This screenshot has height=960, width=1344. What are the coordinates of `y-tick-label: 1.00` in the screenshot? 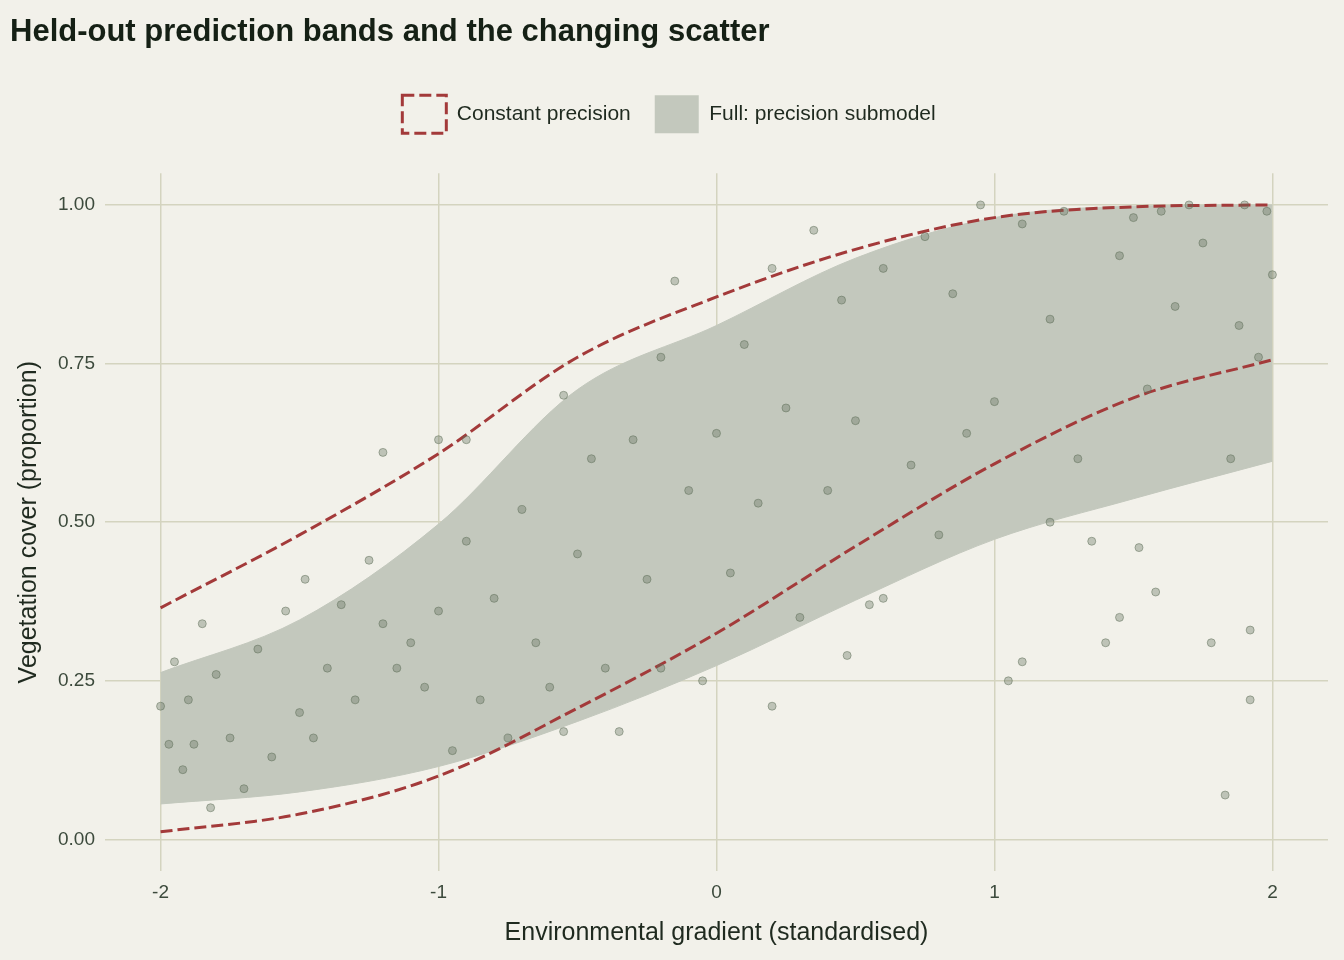 It's located at (76, 204).